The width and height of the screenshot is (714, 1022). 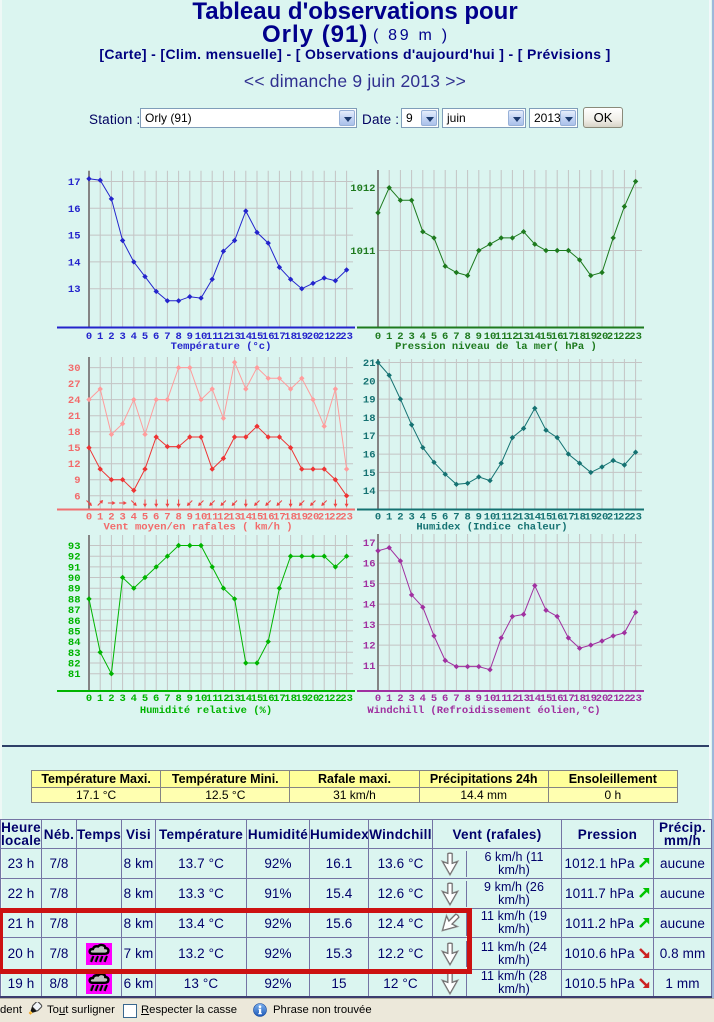 What do you see at coordinates (74, 385) in the screenshot?
I see `svg-text: 27` at bounding box center [74, 385].